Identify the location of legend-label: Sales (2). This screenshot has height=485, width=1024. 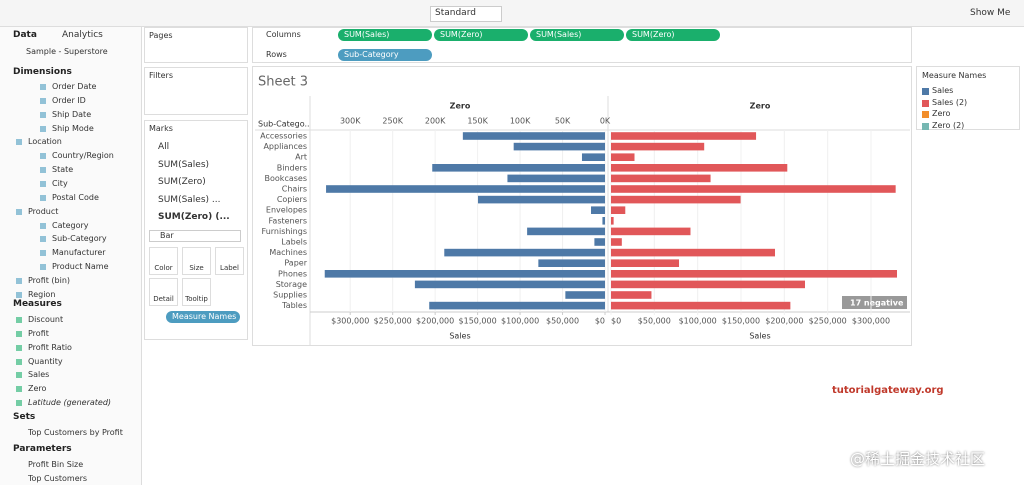
(950, 102).